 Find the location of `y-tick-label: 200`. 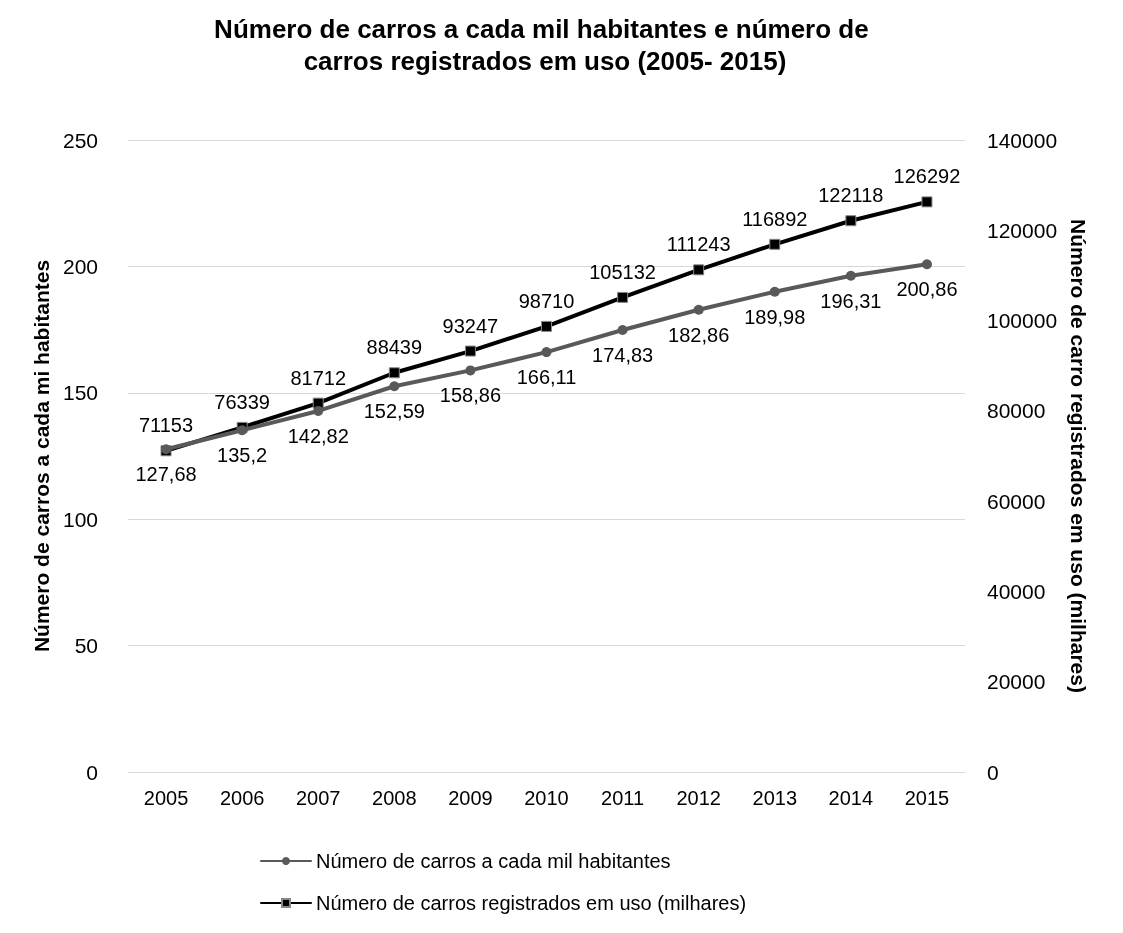

y-tick-label: 200 is located at coordinates (80, 266).